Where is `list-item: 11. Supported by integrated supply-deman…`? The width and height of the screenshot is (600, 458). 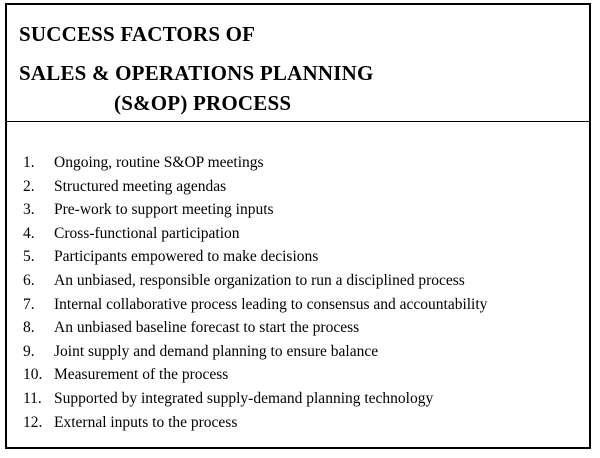 list-item: 11. Supported by integrated supply-deman… is located at coordinates (298, 399).